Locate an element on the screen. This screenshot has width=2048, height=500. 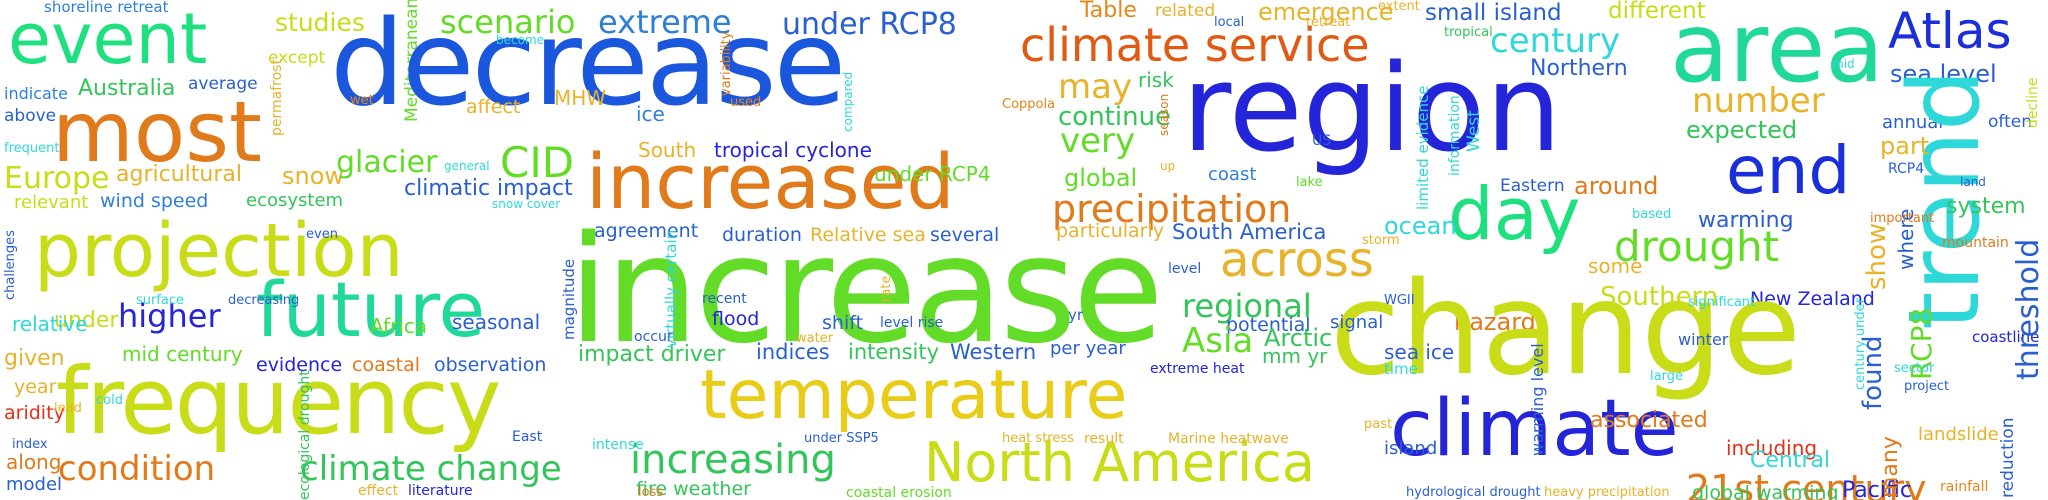
word-us: US is located at coordinates (1322, 141).